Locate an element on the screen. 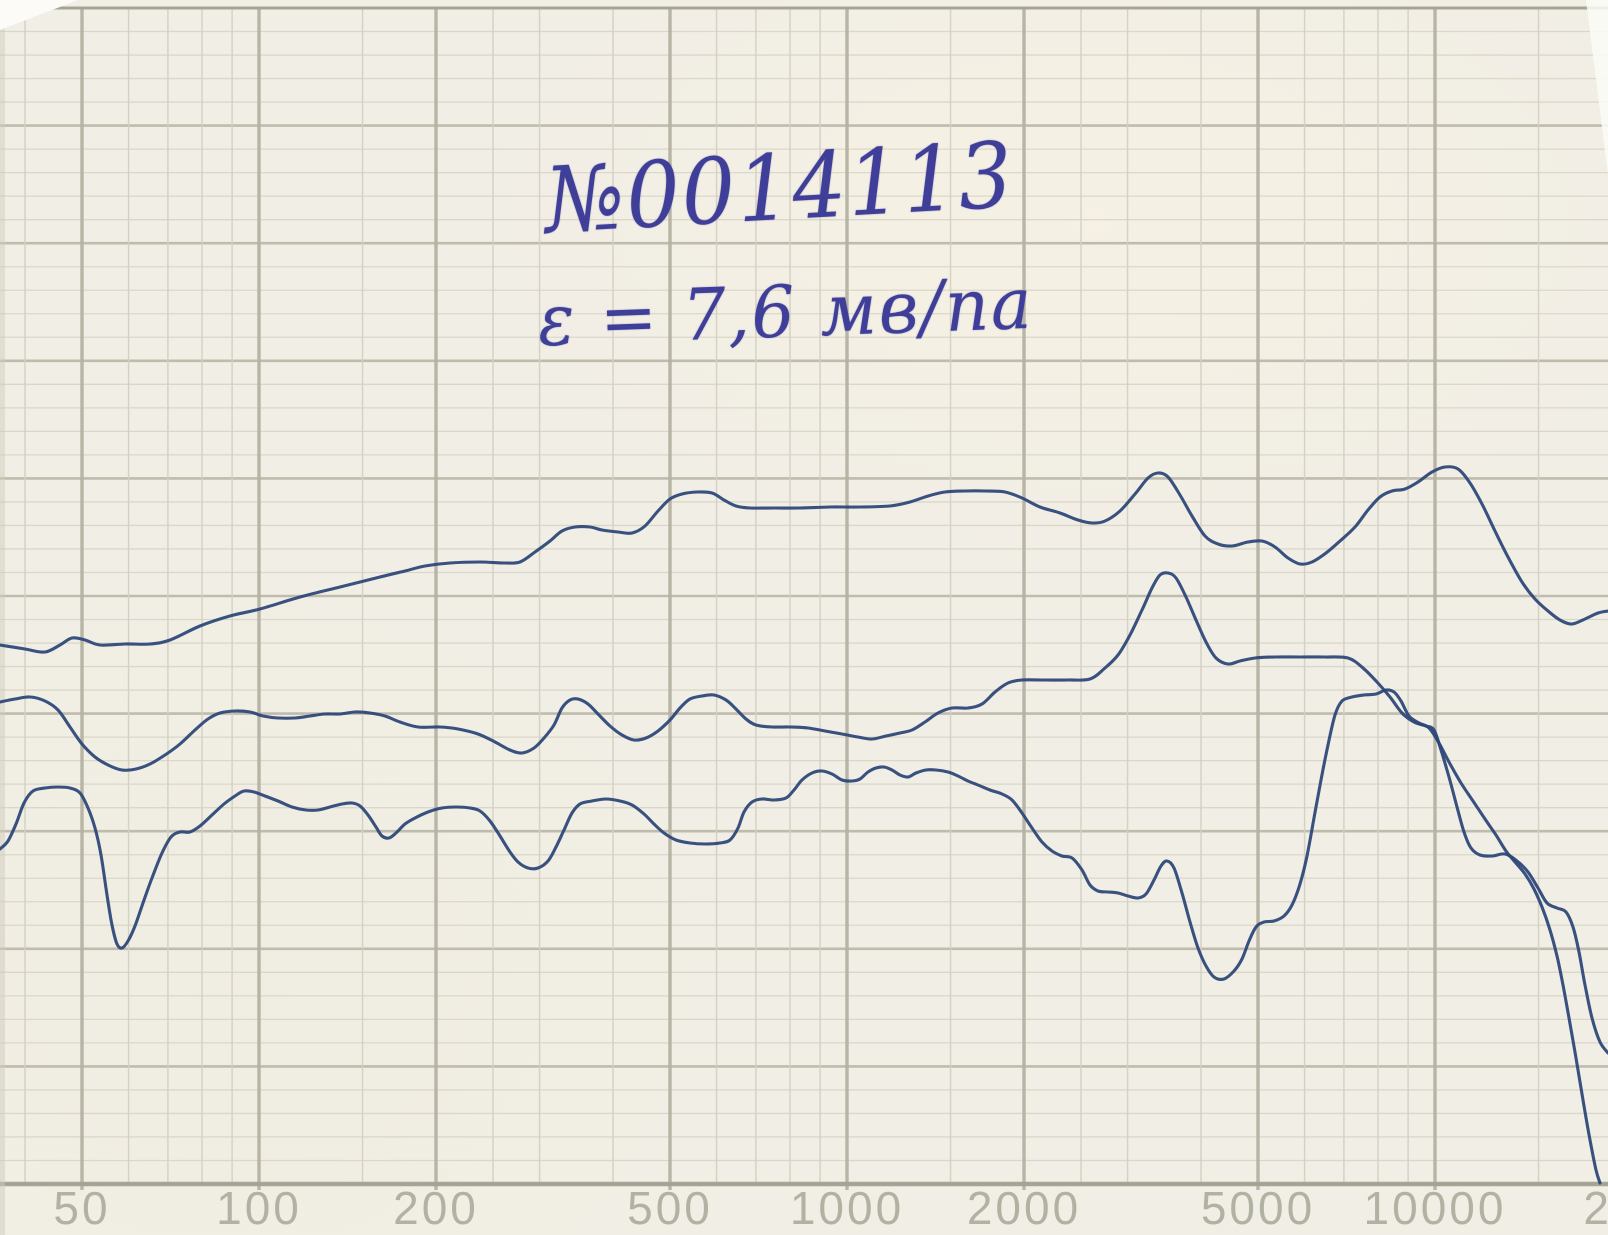 The image size is (1608, 1235). scan-corner-wedge-topleft is located at coordinates (39, 15).